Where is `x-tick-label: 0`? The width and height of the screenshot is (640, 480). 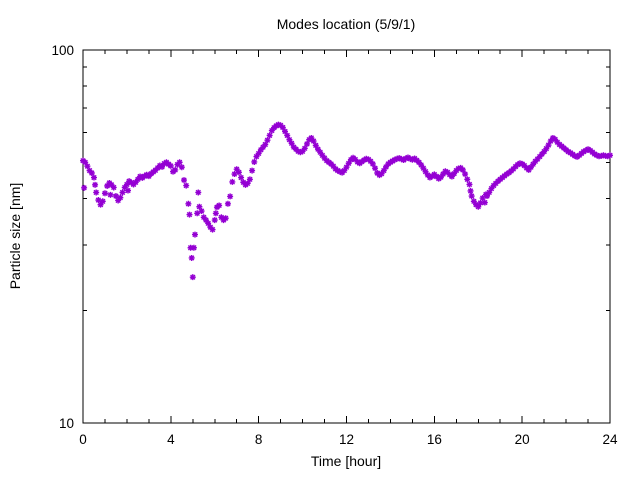 x-tick-label: 0 is located at coordinates (83, 439).